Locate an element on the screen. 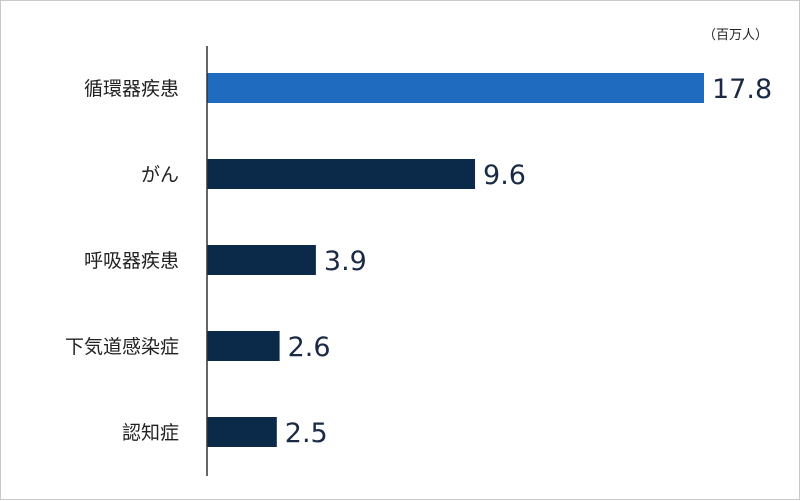 Image resolution: width=800 pixels, height=501 pixels. value-label-1: 9.6 is located at coordinates (504, 175).